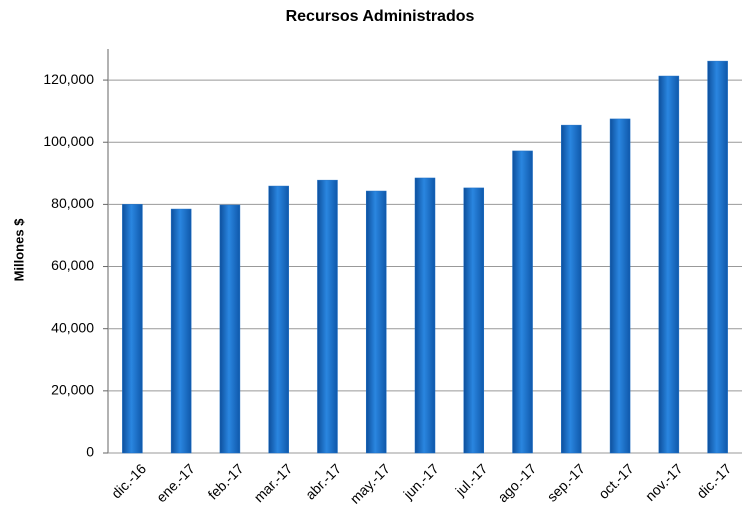 The width and height of the screenshot is (743, 514). Describe the element at coordinates (323, 481) in the screenshot. I see `x-tick-label: abr.-17` at that location.